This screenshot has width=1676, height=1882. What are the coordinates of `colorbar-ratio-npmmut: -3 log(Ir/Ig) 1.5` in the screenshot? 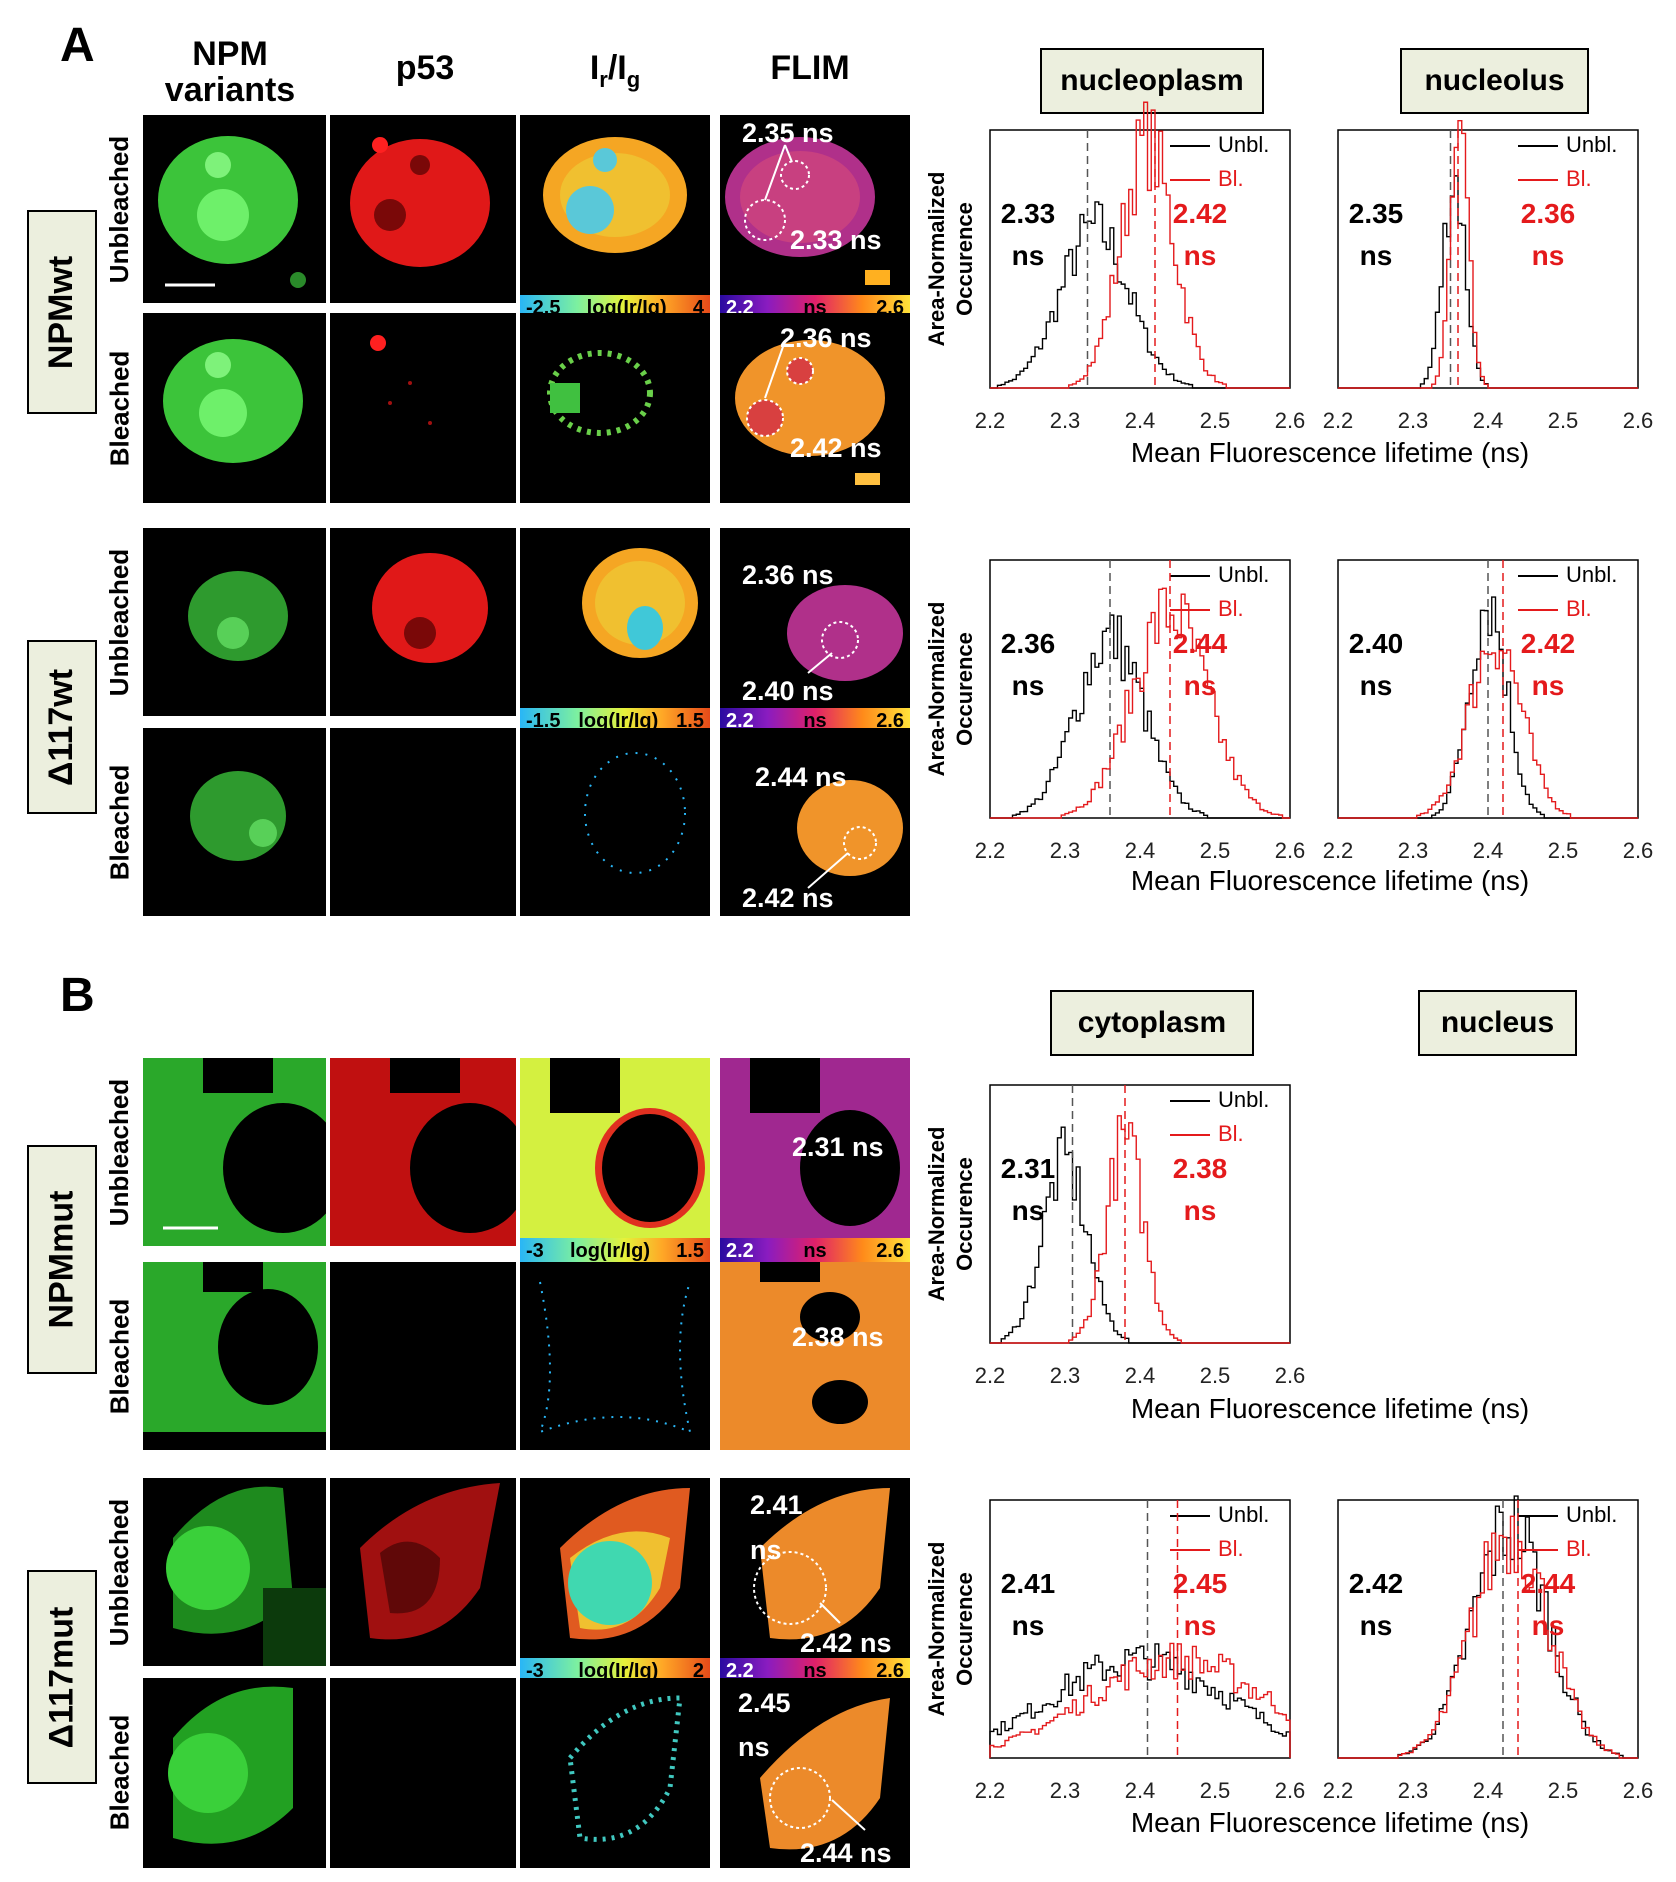 It's located at (615, 1251).